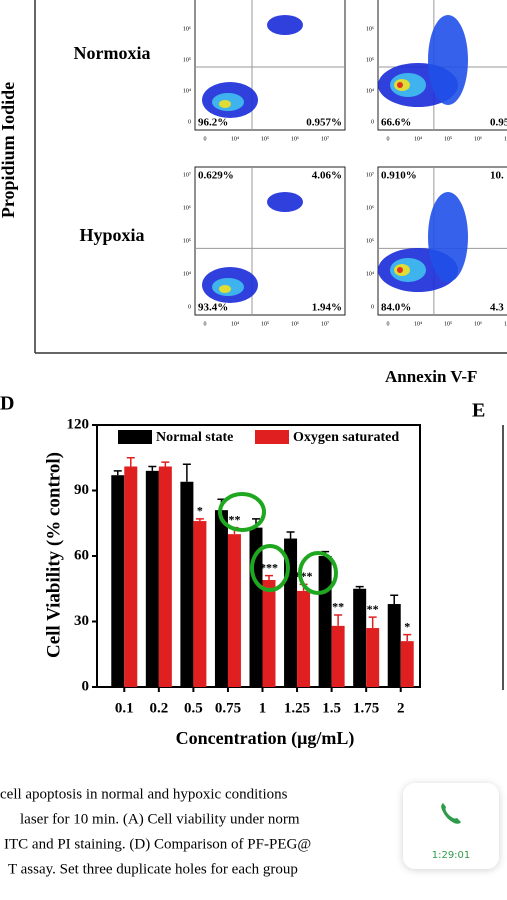  Describe the element at coordinates (478, 411) in the screenshot. I see `panel-label: E` at that location.